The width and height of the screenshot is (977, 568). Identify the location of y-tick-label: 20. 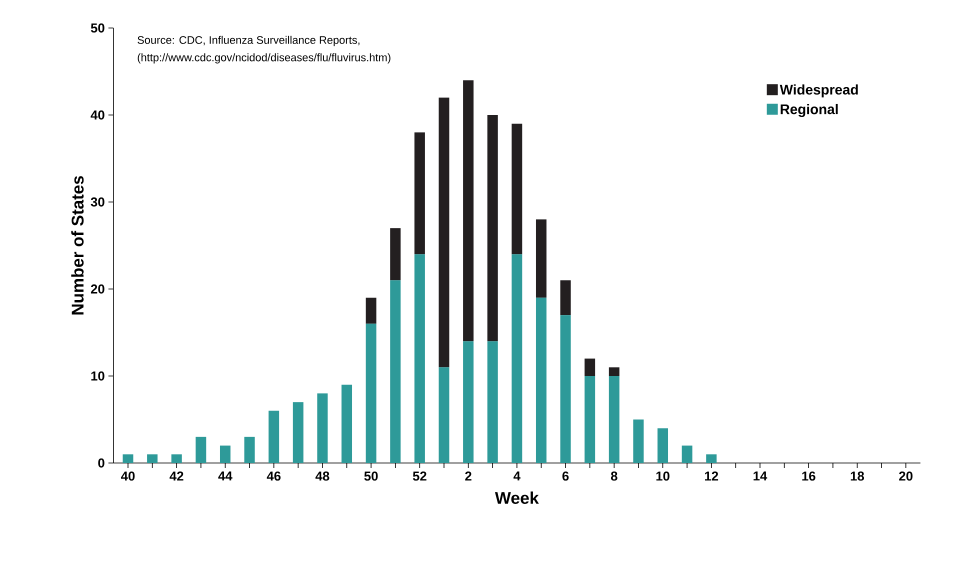
(97, 289).